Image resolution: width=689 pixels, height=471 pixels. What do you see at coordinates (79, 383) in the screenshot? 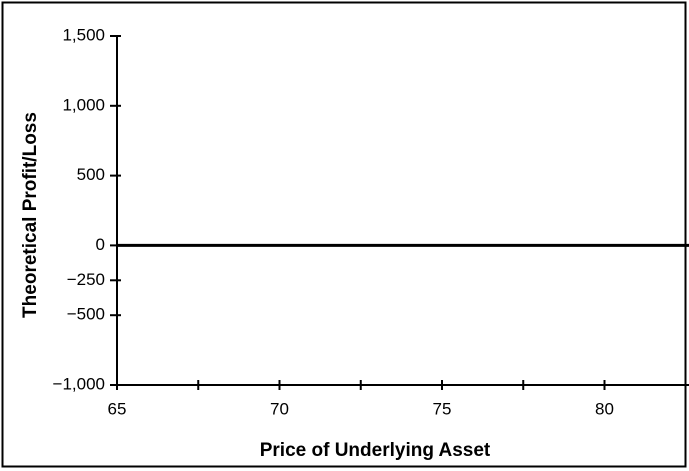
I see `y-tick-label: −1,000` at bounding box center [79, 383].